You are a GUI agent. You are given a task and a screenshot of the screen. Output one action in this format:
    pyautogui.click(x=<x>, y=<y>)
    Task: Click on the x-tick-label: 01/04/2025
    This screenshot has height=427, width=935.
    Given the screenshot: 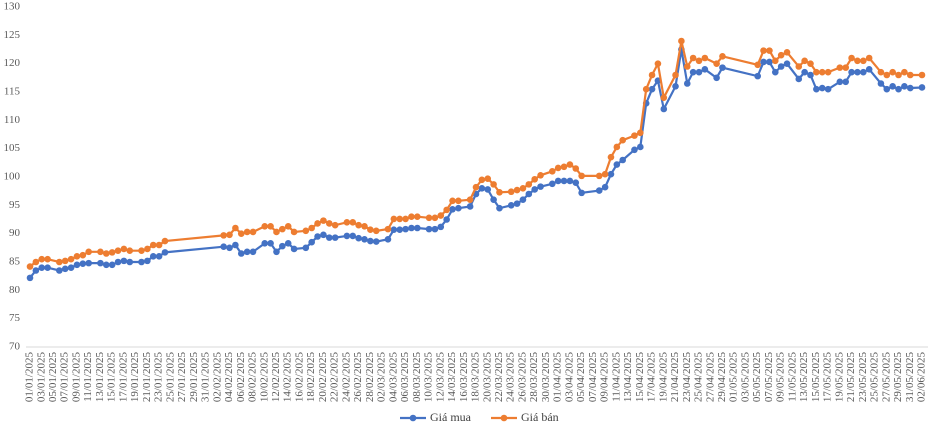 What is the action you would take?
    pyautogui.click(x=558, y=377)
    